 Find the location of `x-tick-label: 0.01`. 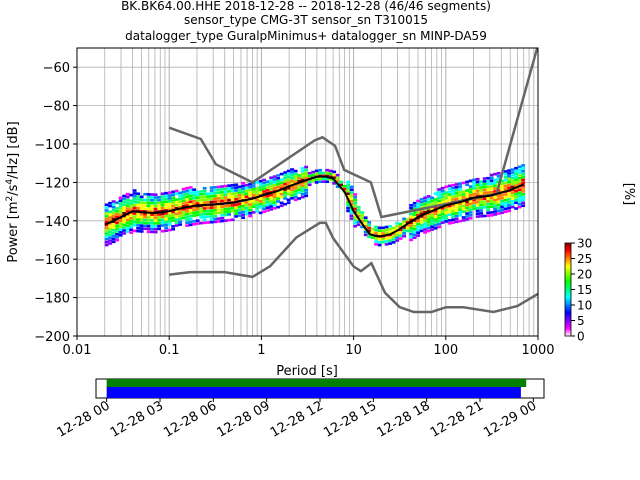

x-tick-label: 0.01 is located at coordinates (77, 350).